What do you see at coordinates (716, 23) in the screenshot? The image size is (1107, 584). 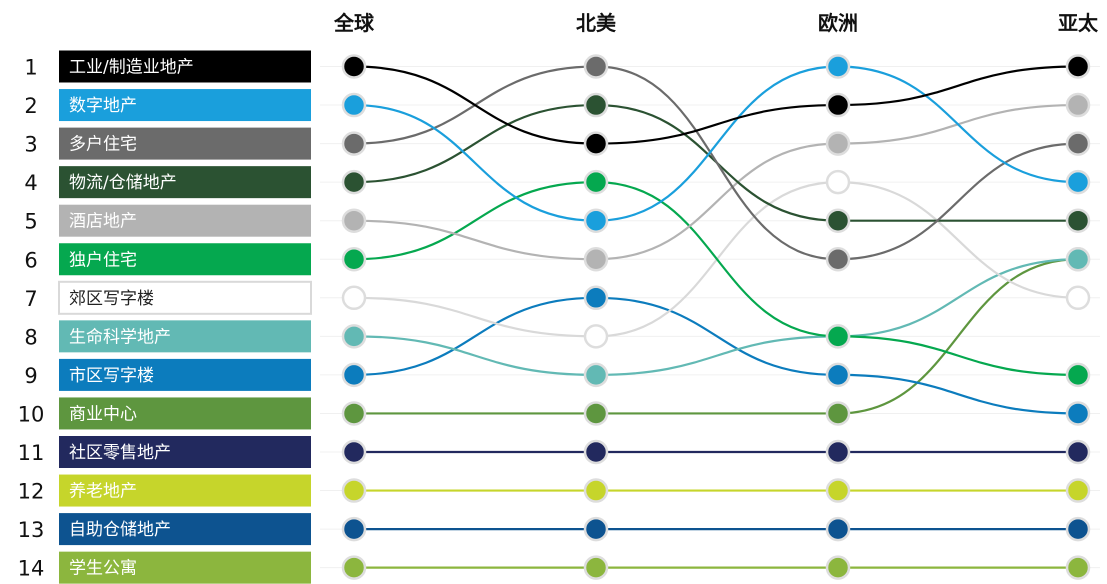 I see `column-headers: 全球 北美 欧洲 亚太` at bounding box center [716, 23].